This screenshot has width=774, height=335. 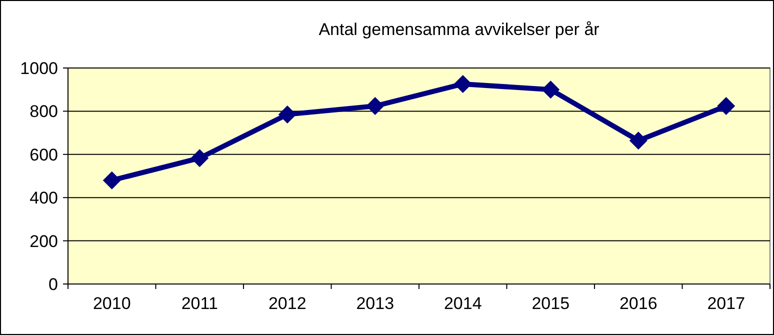 I want to click on chart-title: Antal gemensamma avvikelser per år, so click(x=459, y=29).